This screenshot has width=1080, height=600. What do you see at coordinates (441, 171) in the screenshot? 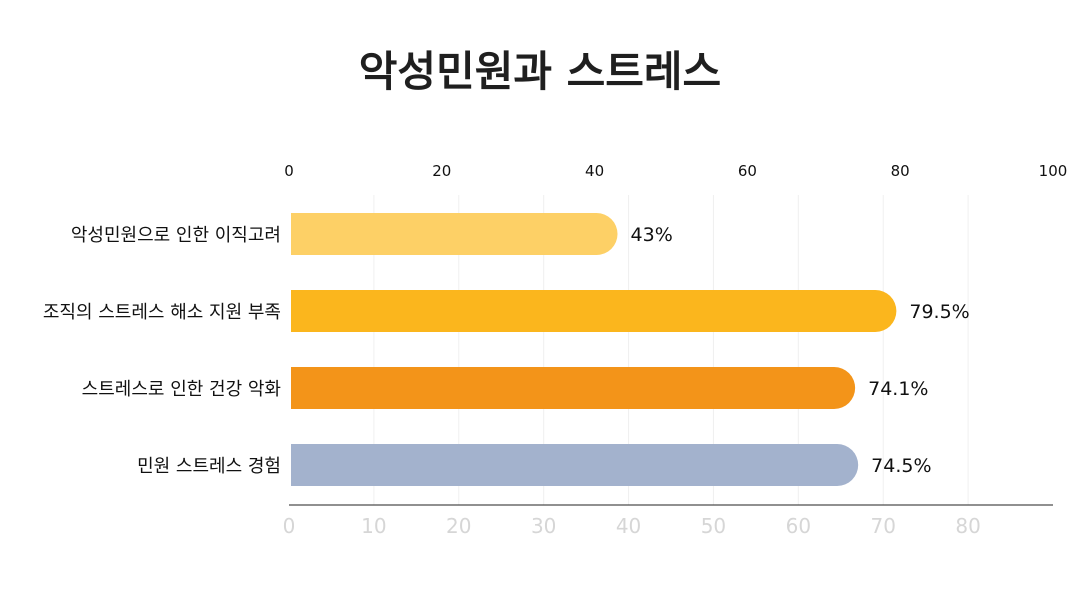
I see `top-axis-tick-label: 20` at bounding box center [441, 171].